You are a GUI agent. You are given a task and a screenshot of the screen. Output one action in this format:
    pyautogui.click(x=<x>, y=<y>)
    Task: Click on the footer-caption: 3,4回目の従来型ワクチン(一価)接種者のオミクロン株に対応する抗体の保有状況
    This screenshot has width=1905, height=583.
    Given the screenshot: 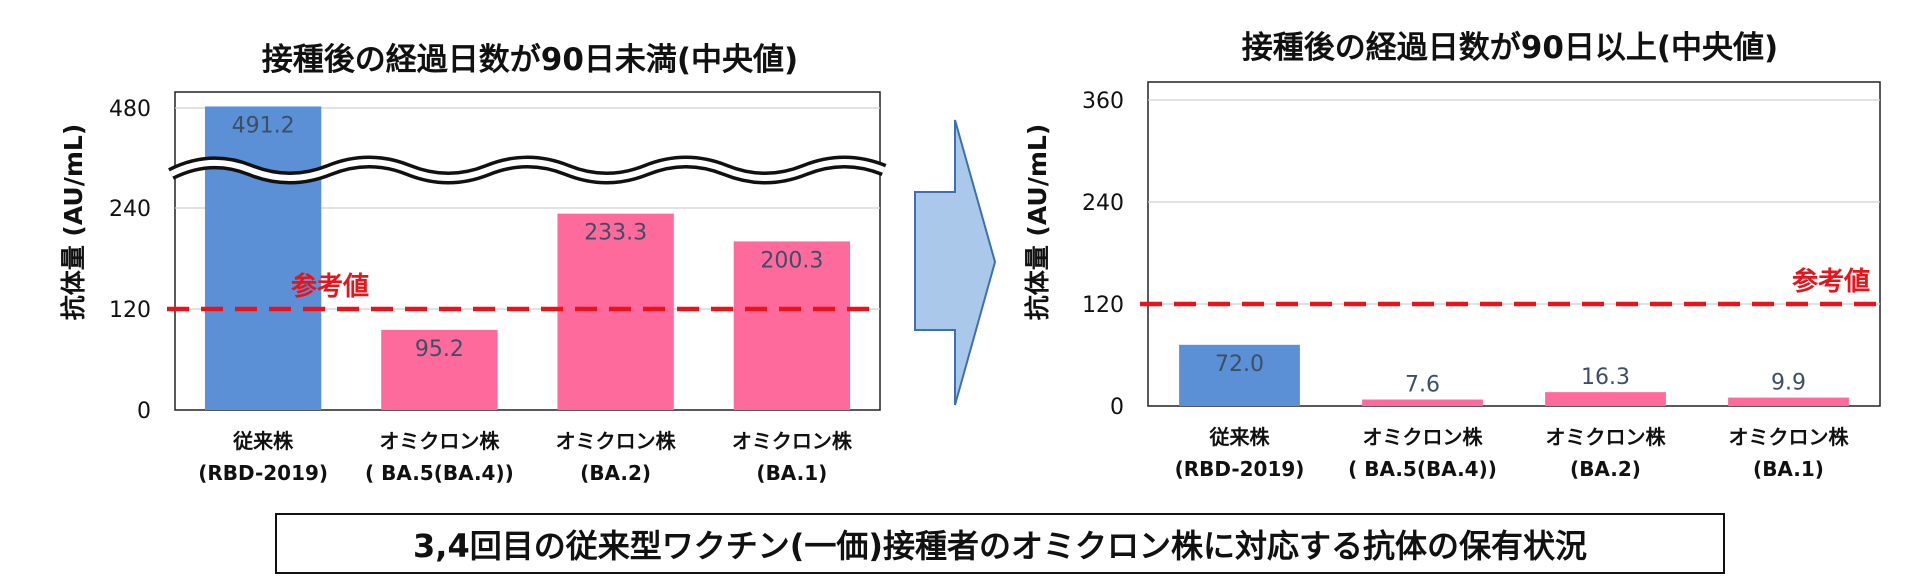 What is the action you would take?
    pyautogui.click(x=1000, y=543)
    